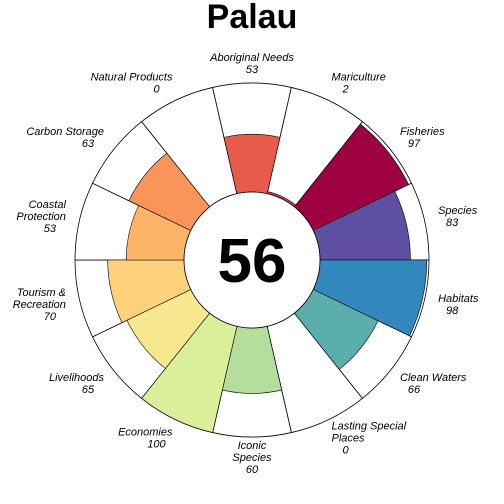 The image size is (504, 504). What do you see at coordinates (145, 439) in the screenshot?
I see `petal-label: Economies 100` at bounding box center [145, 439].